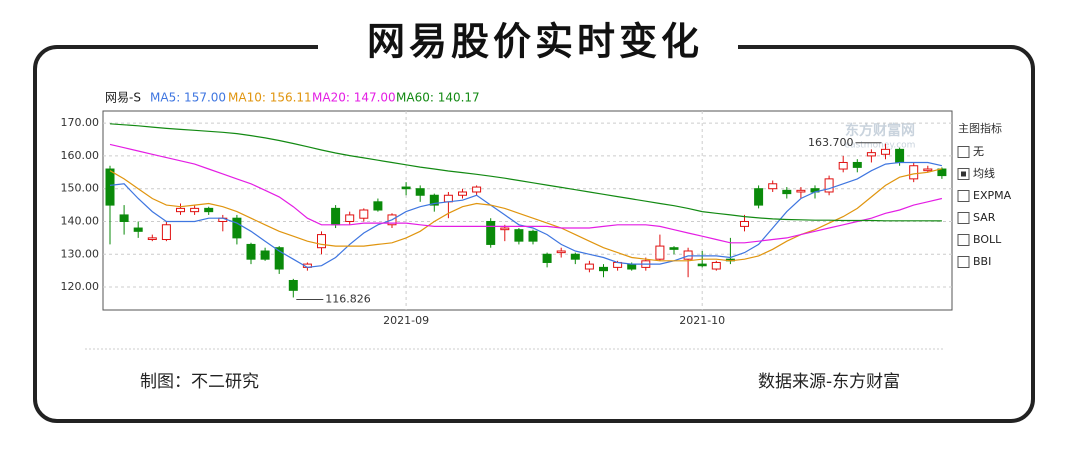 Image resolution: width=1070 pixels, height=459 pixels. Describe the element at coordinates (199, 382) in the screenshot. I see `footer-left: 制图：不二研究` at that location.